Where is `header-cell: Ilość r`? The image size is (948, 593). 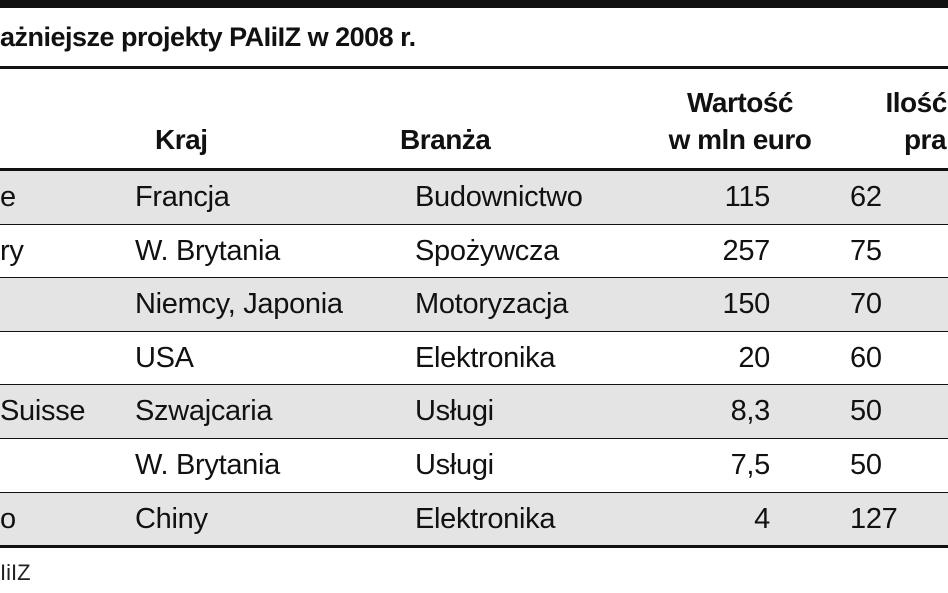 header-cell: Ilość r is located at coordinates (916, 102).